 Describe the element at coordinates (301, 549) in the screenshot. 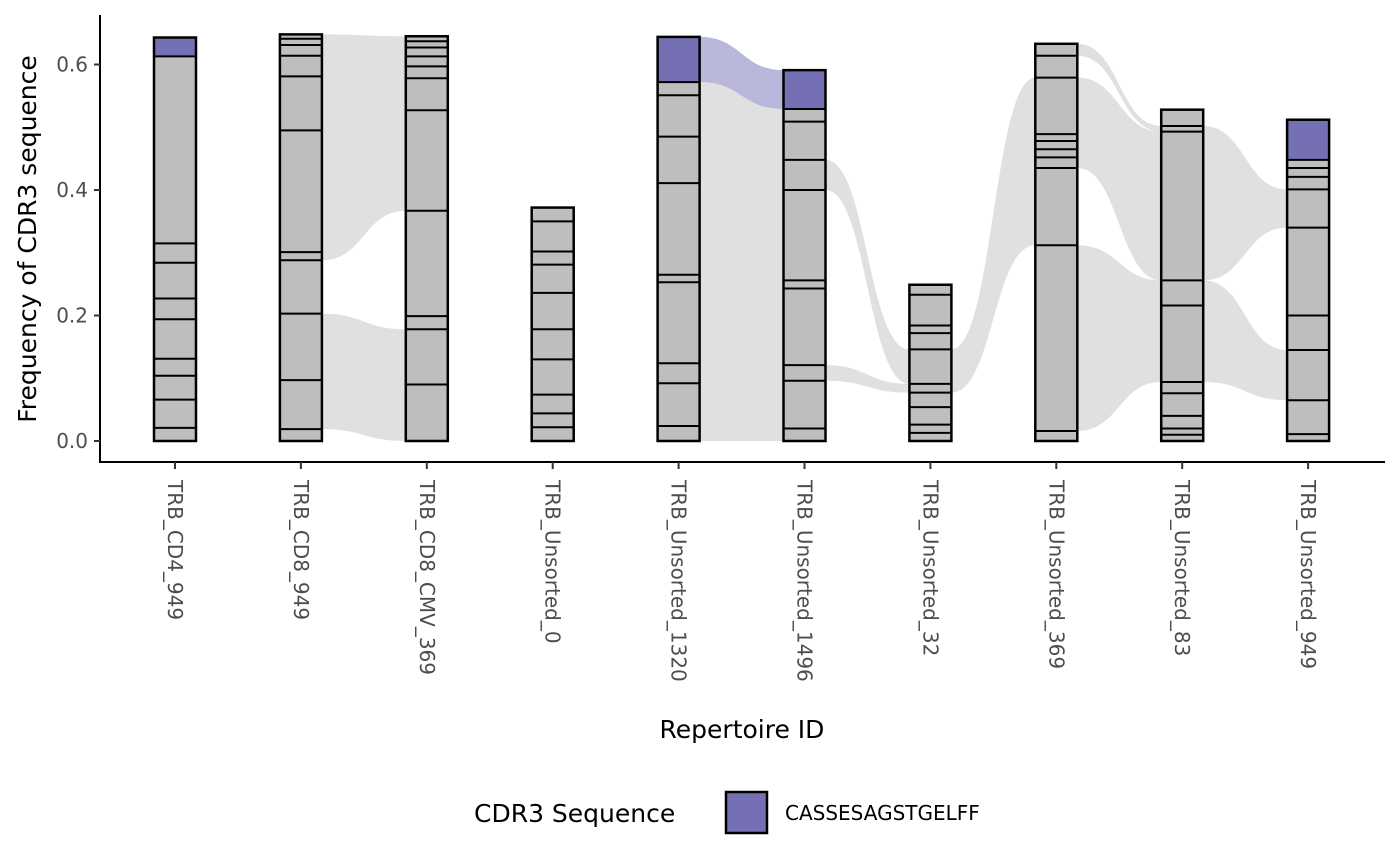

I see `x-tick-label: TRB_CD8_949` at that location.